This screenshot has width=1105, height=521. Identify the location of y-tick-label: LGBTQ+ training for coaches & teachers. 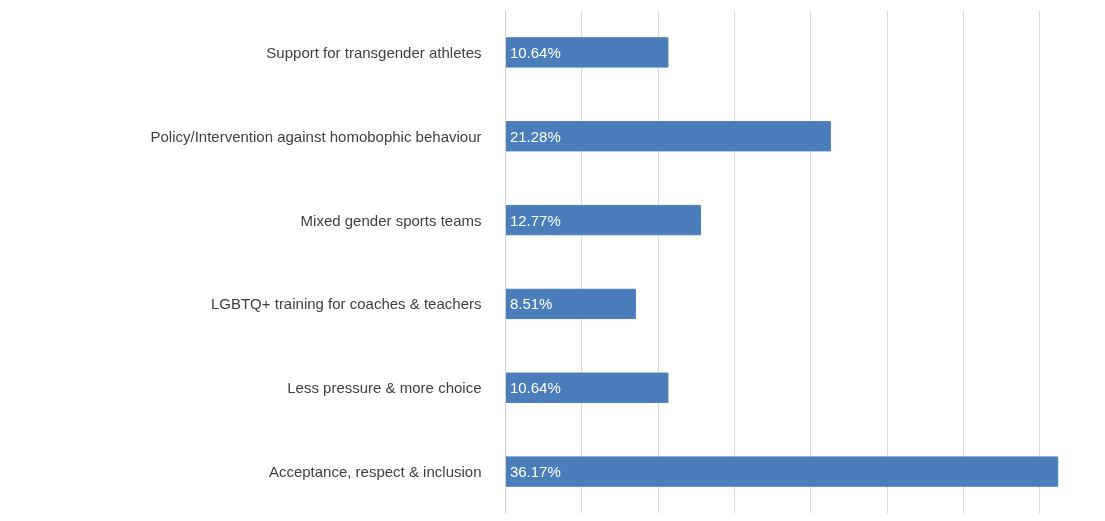
(346, 304).